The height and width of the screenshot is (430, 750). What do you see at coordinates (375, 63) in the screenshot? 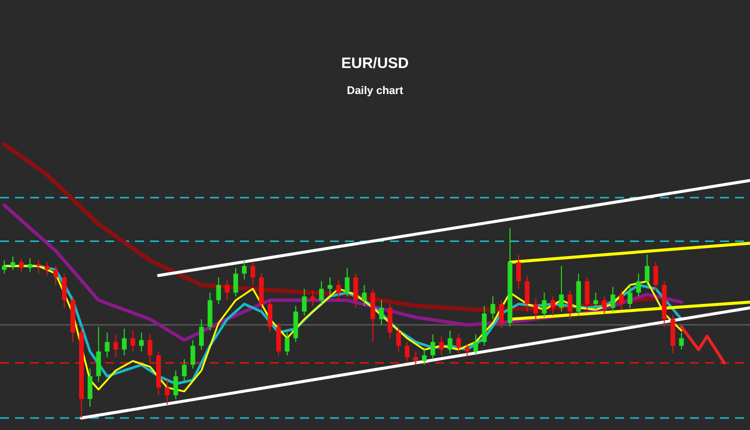
I see `chart-title: EUR/USD` at bounding box center [375, 63].